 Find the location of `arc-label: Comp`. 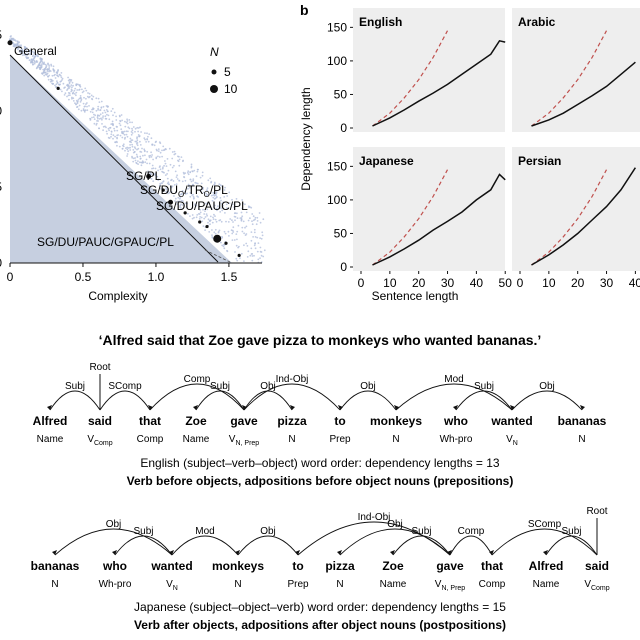

arc-label: Comp is located at coordinates (471, 531).